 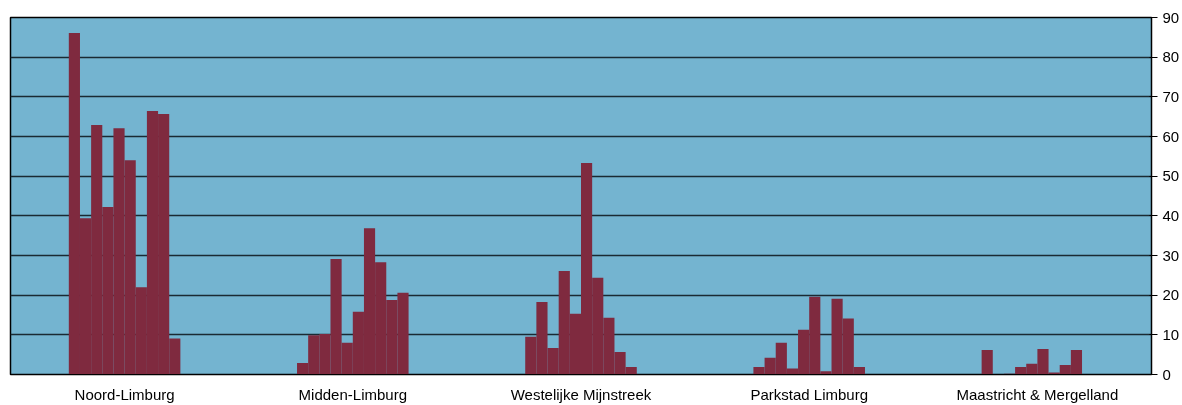 What do you see at coordinates (1171, 57) in the screenshot?
I see `y-tick-label: 80` at bounding box center [1171, 57].